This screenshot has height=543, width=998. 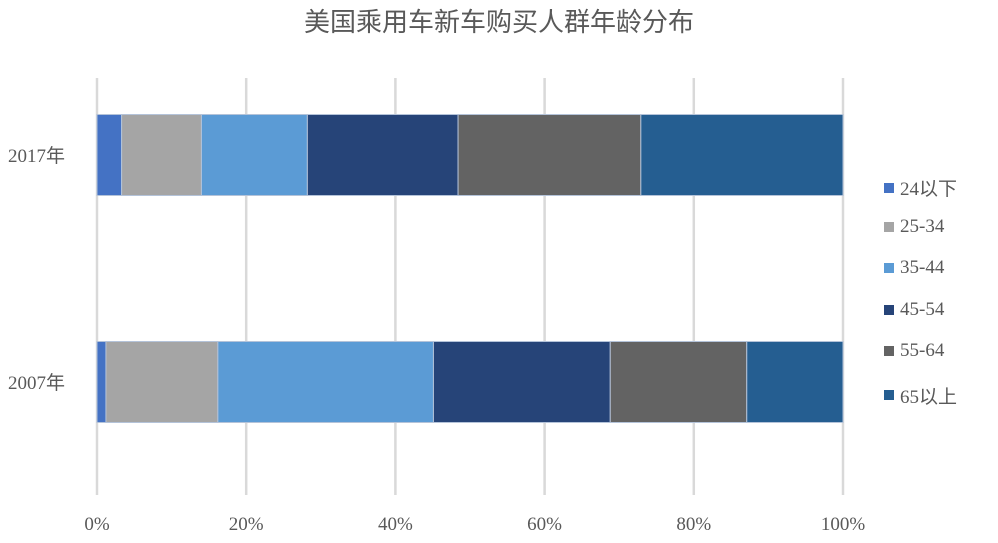 I want to click on x-tick-label: 100%, so click(x=843, y=524).